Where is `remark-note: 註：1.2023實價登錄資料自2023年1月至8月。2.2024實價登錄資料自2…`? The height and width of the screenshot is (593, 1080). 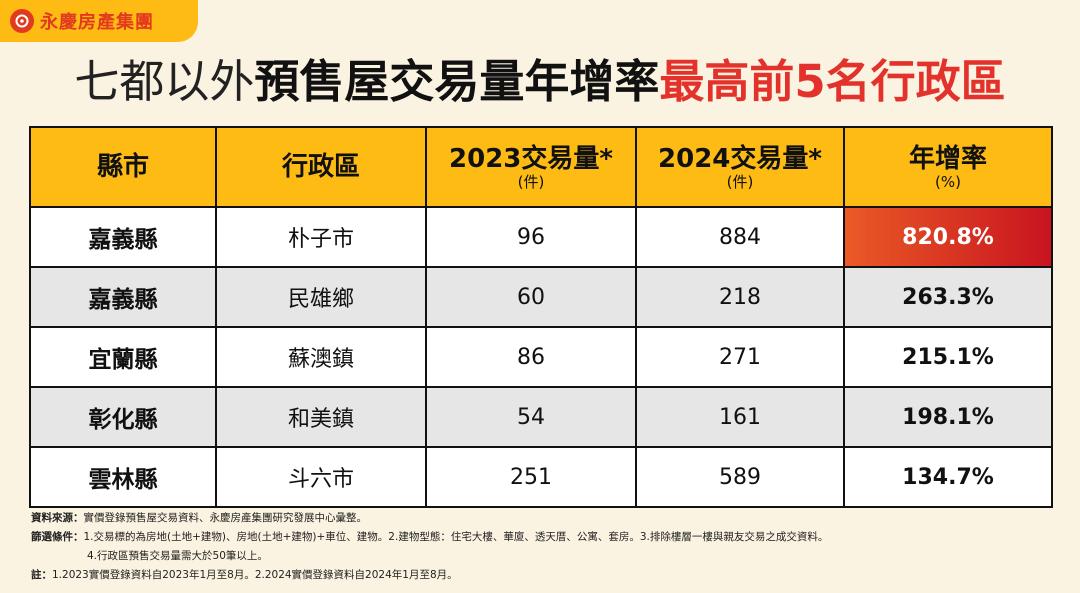
remark-note: 註：1.2023實價登錄資料自2023年1月至8月。2.2024實價登錄資料自2… is located at coordinates (244, 575).